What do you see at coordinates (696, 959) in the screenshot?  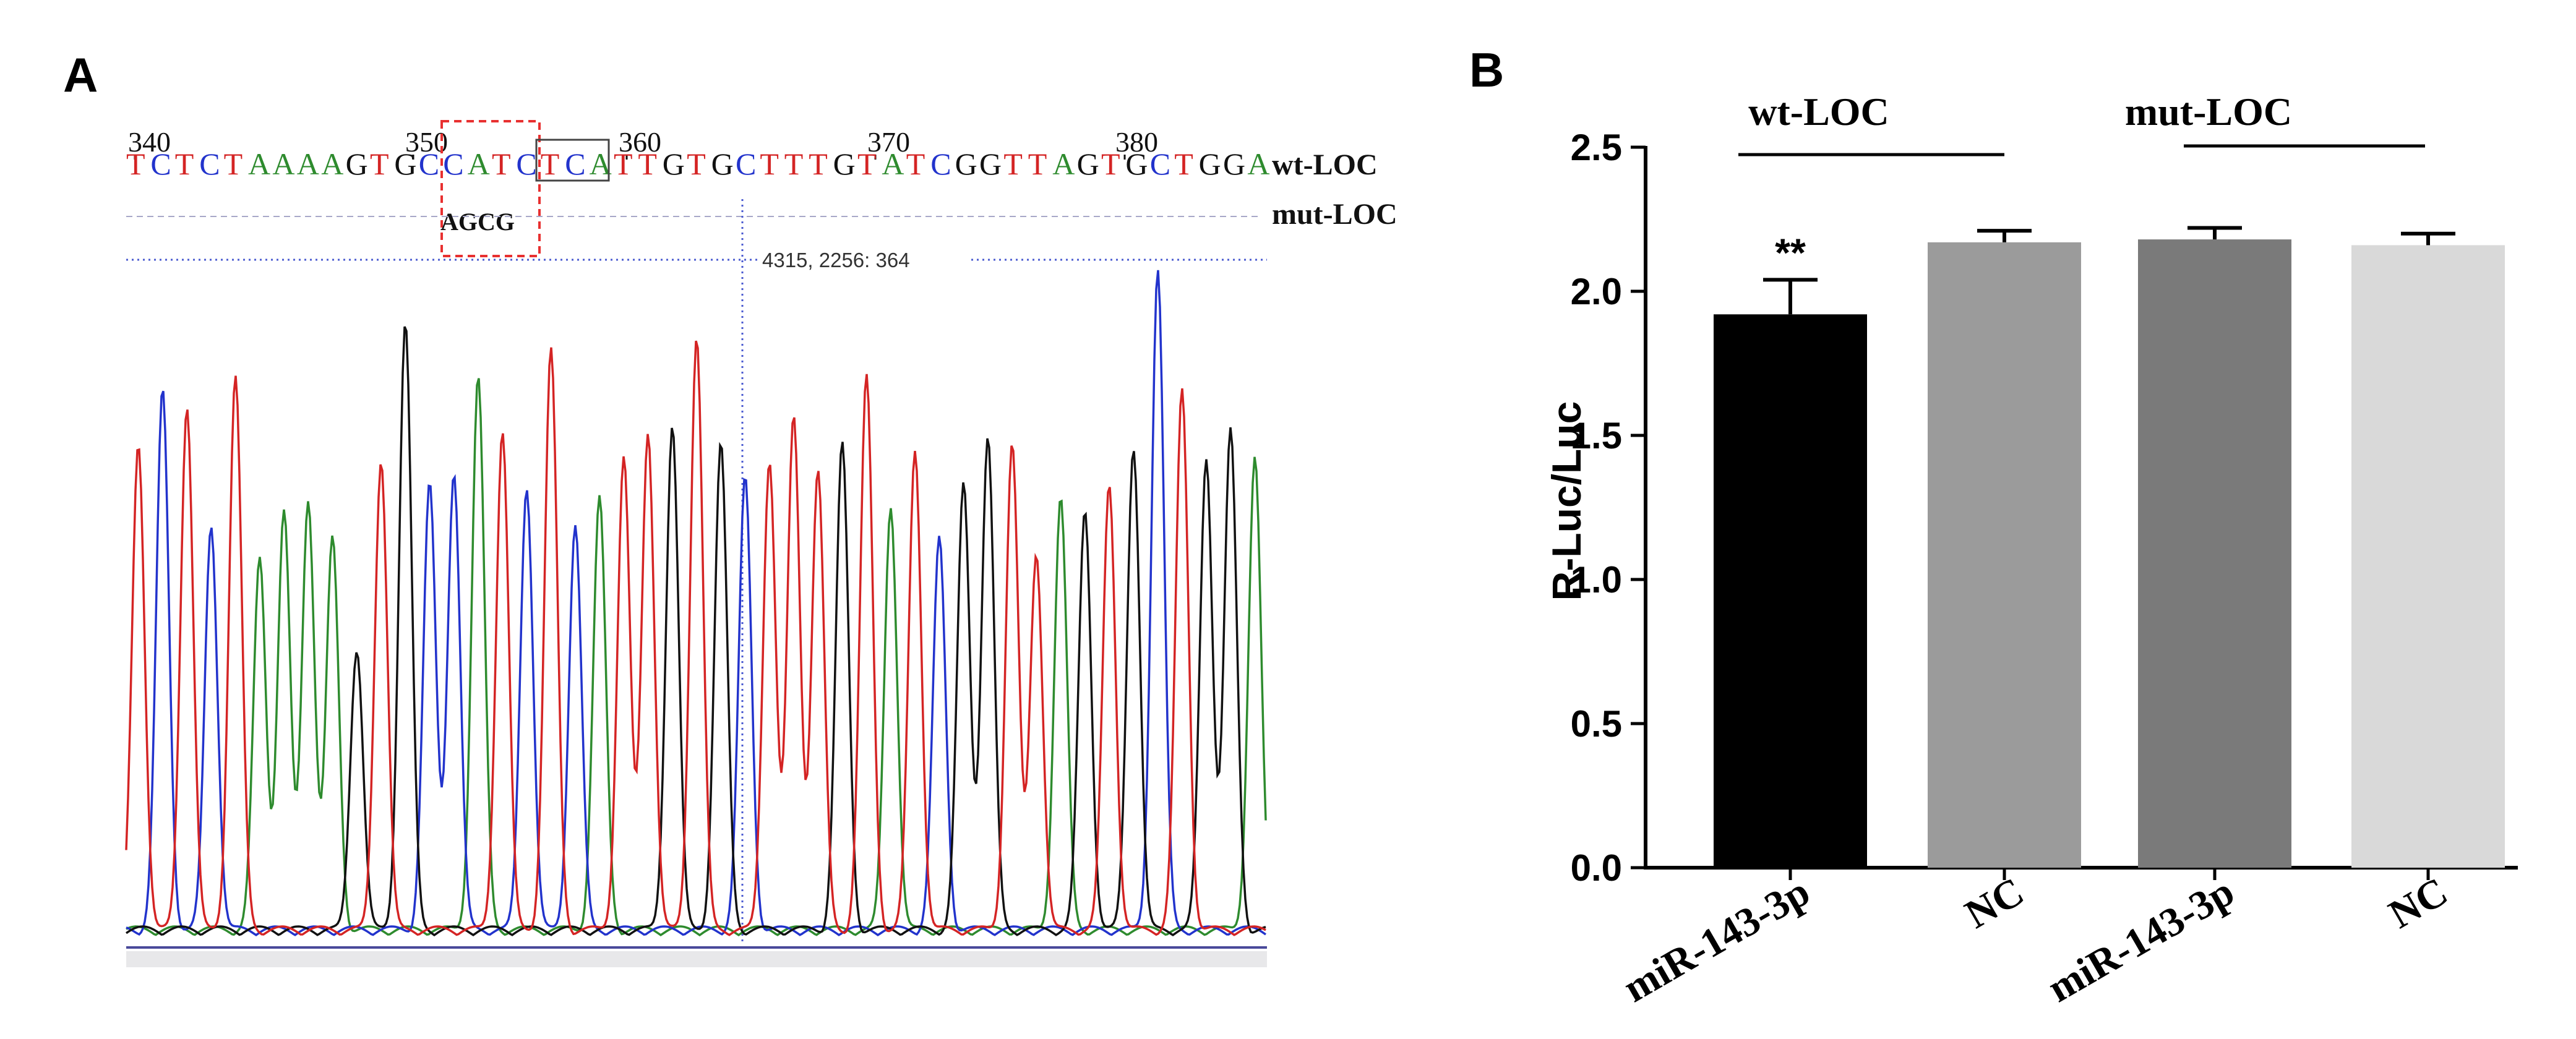 I see `chromatogram-scrollbar` at bounding box center [696, 959].